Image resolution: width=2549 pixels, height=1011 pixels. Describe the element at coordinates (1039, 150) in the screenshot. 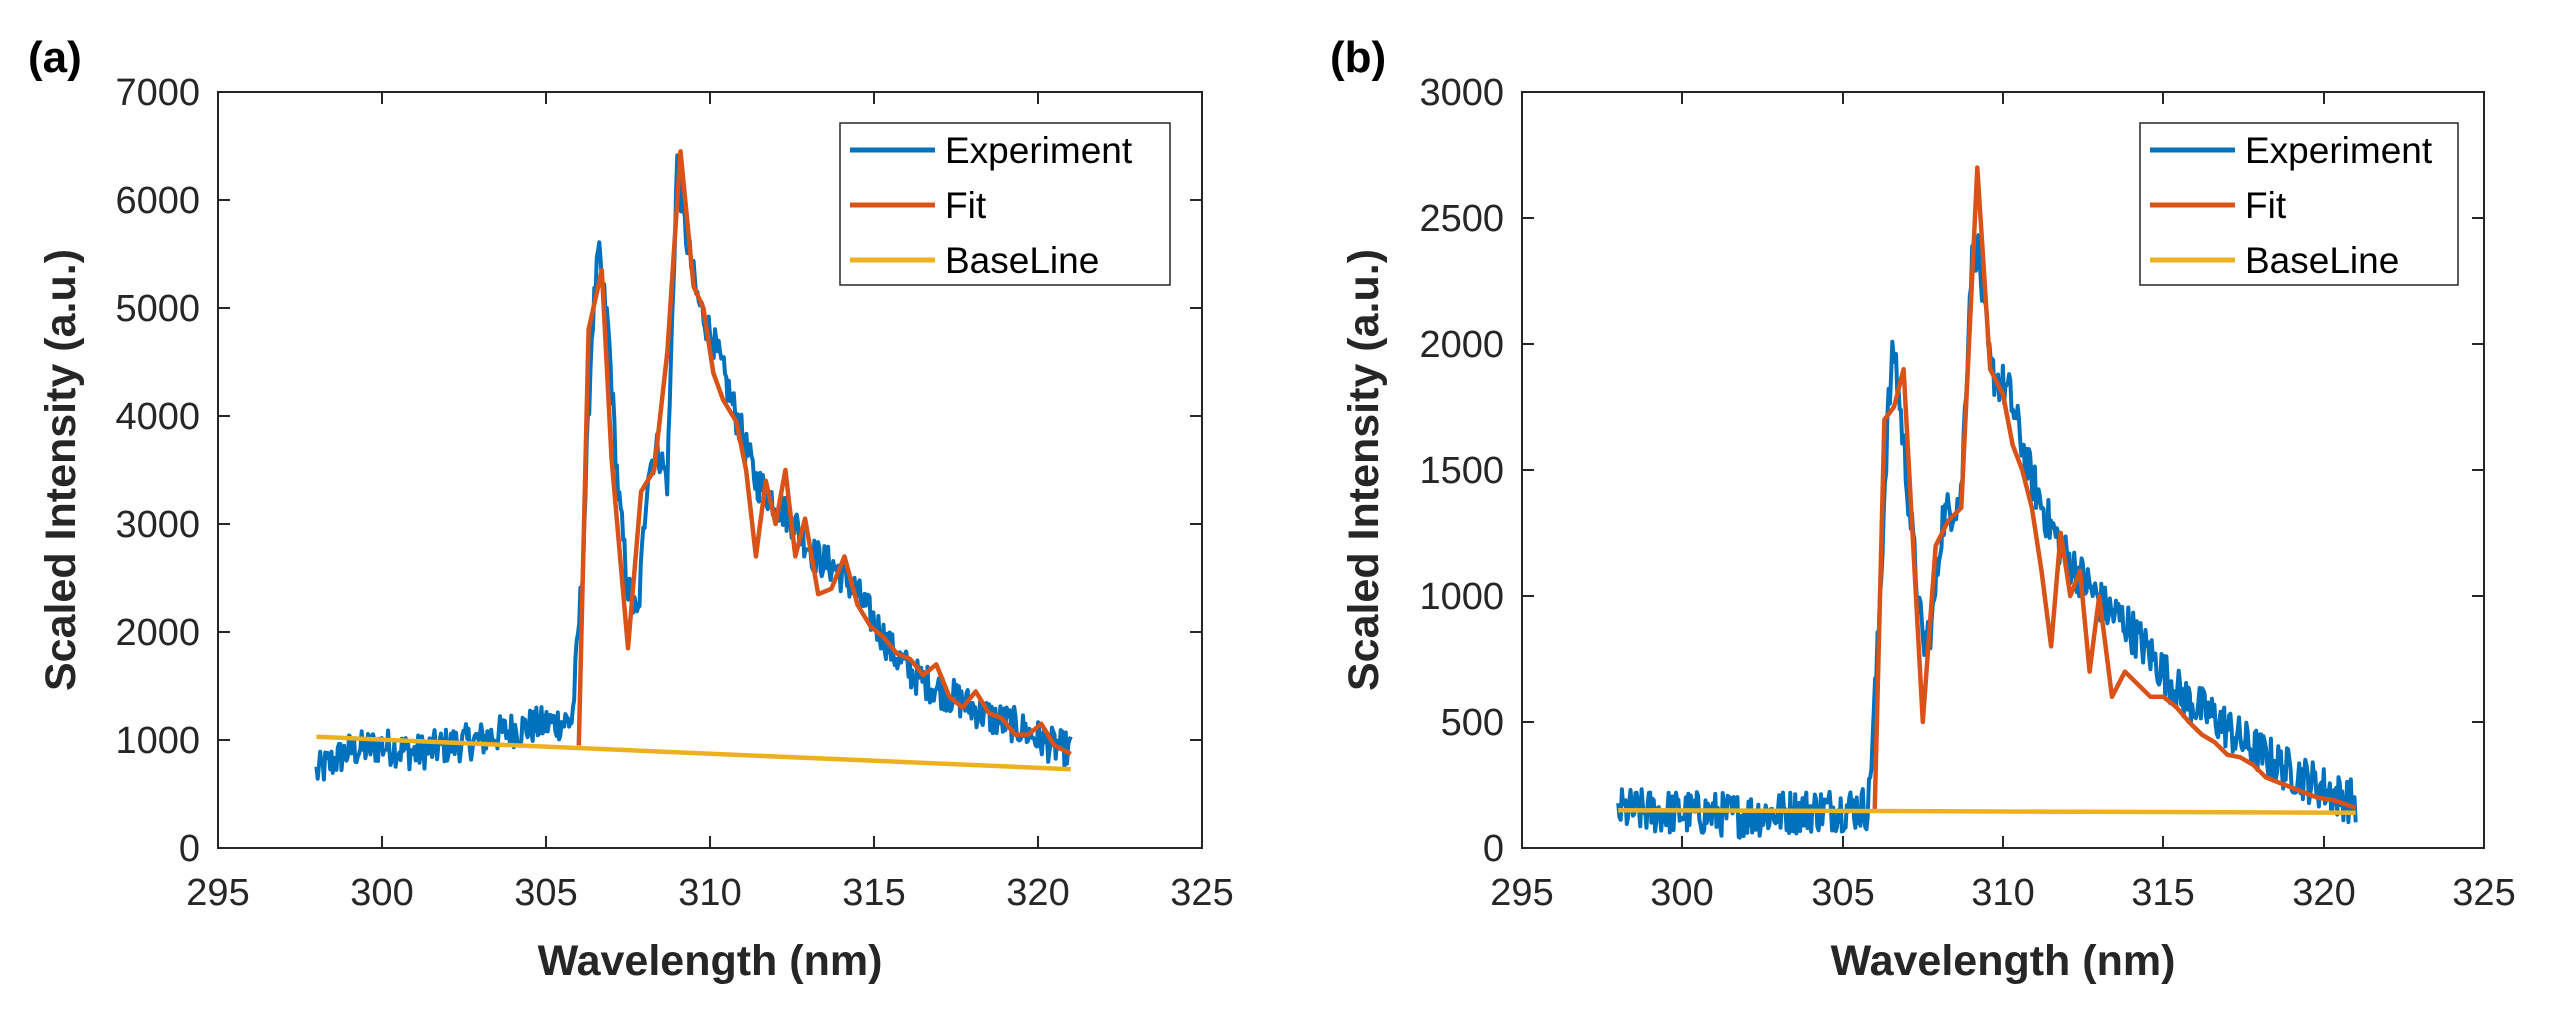

I see `legend-label-a-experiment: Experiment` at that location.